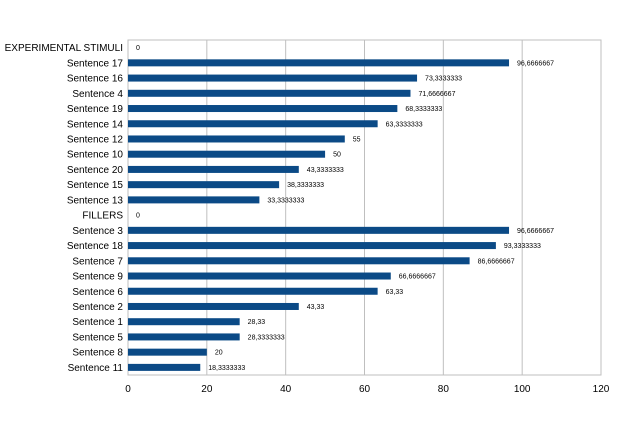  Describe the element at coordinates (395, 292) in the screenshot. I see `data-label: 63,33` at that location.